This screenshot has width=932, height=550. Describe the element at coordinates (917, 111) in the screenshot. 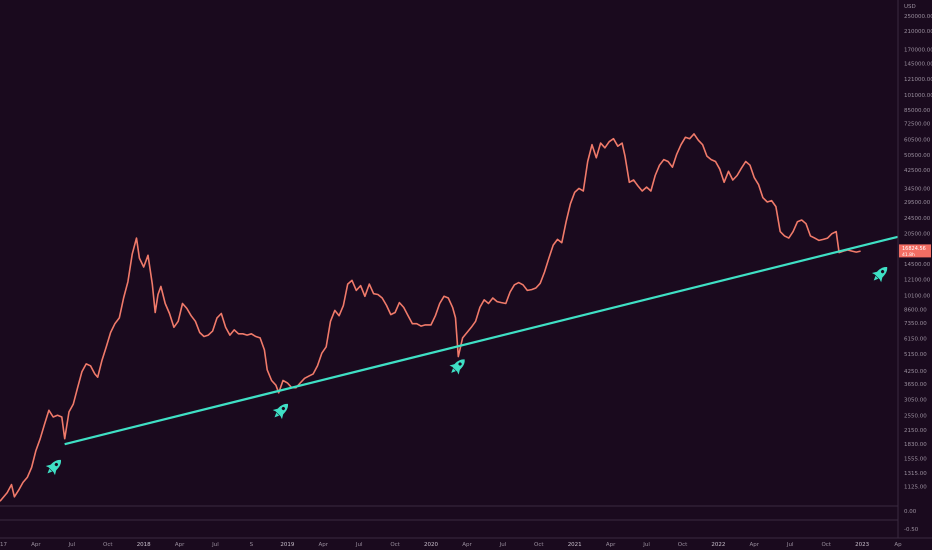

I see `price-tick-label: 85000.00` at that location.